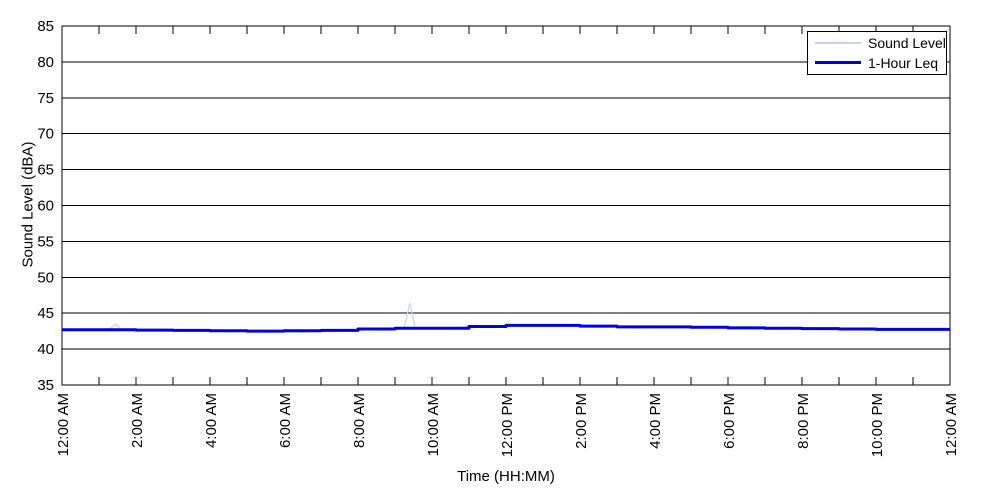  Describe the element at coordinates (45, 206) in the screenshot. I see `y-tick-label: 60` at that location.